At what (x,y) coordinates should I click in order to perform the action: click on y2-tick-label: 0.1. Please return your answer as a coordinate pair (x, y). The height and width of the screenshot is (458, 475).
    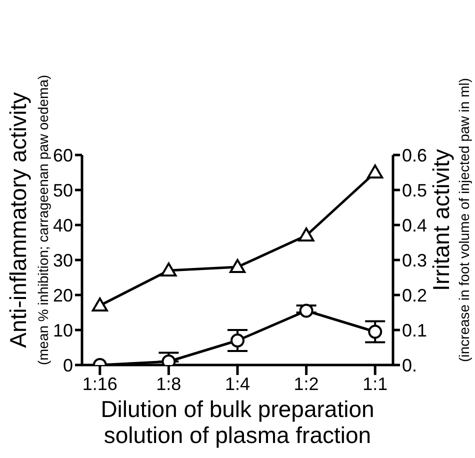
    Looking at the image, I should click on (415, 330).